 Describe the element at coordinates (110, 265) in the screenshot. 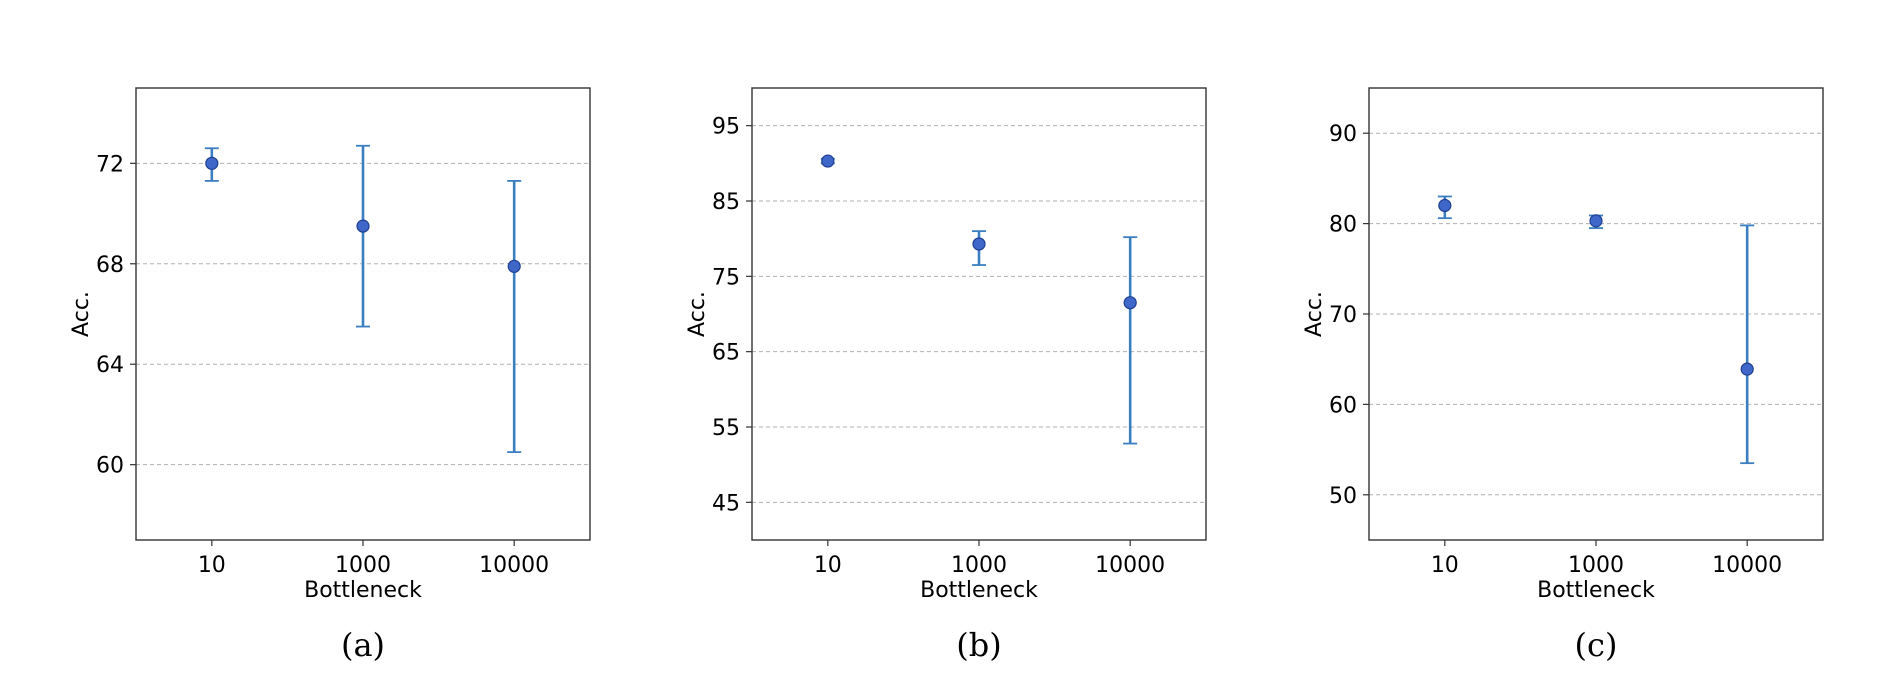

I see `y-tick-label: 68` at that location.